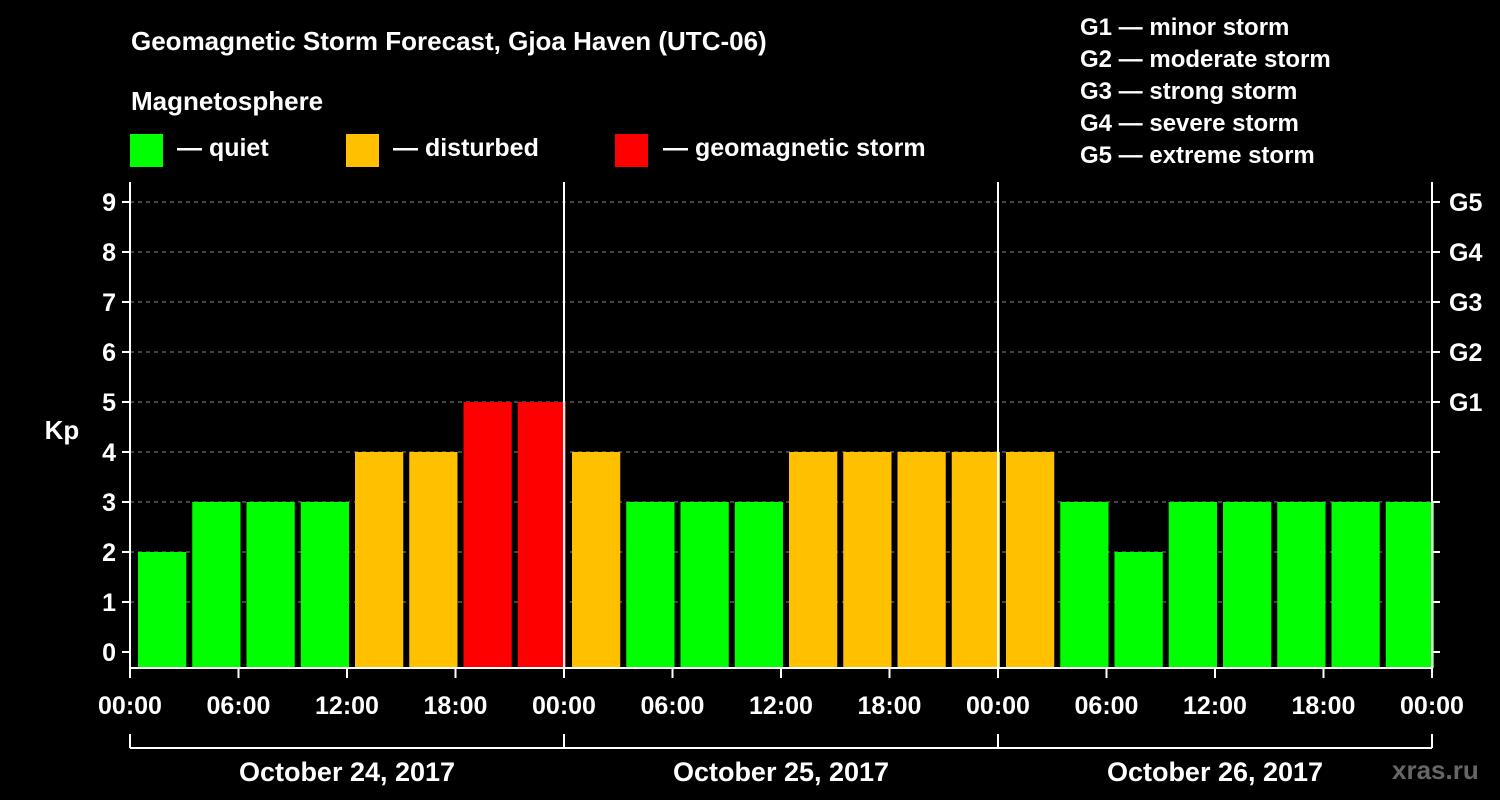 The width and height of the screenshot is (1500, 800). Describe the element at coordinates (1465, 253) in the screenshot. I see `g-scale-tick-label: G4` at that location.